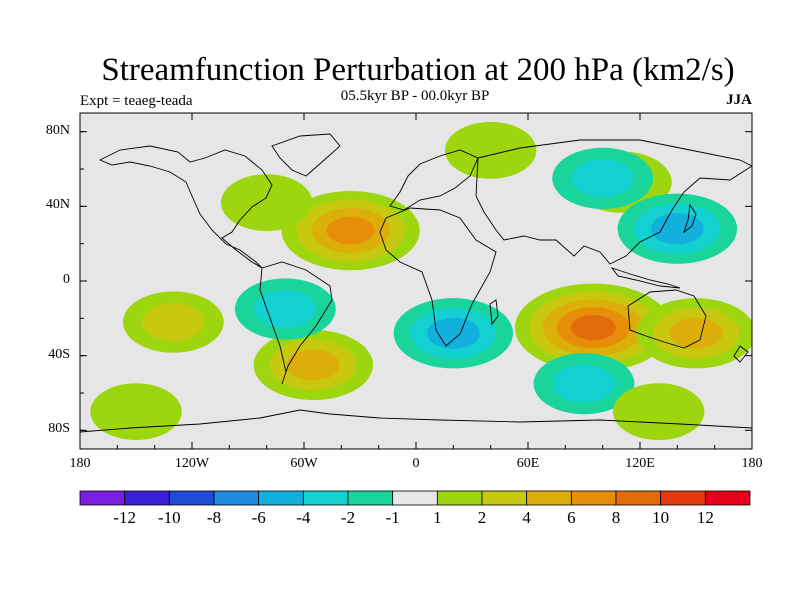 The height and width of the screenshot is (600, 800). What do you see at coordinates (66, 279) in the screenshot?
I see `lat-label-0: 0` at bounding box center [66, 279].